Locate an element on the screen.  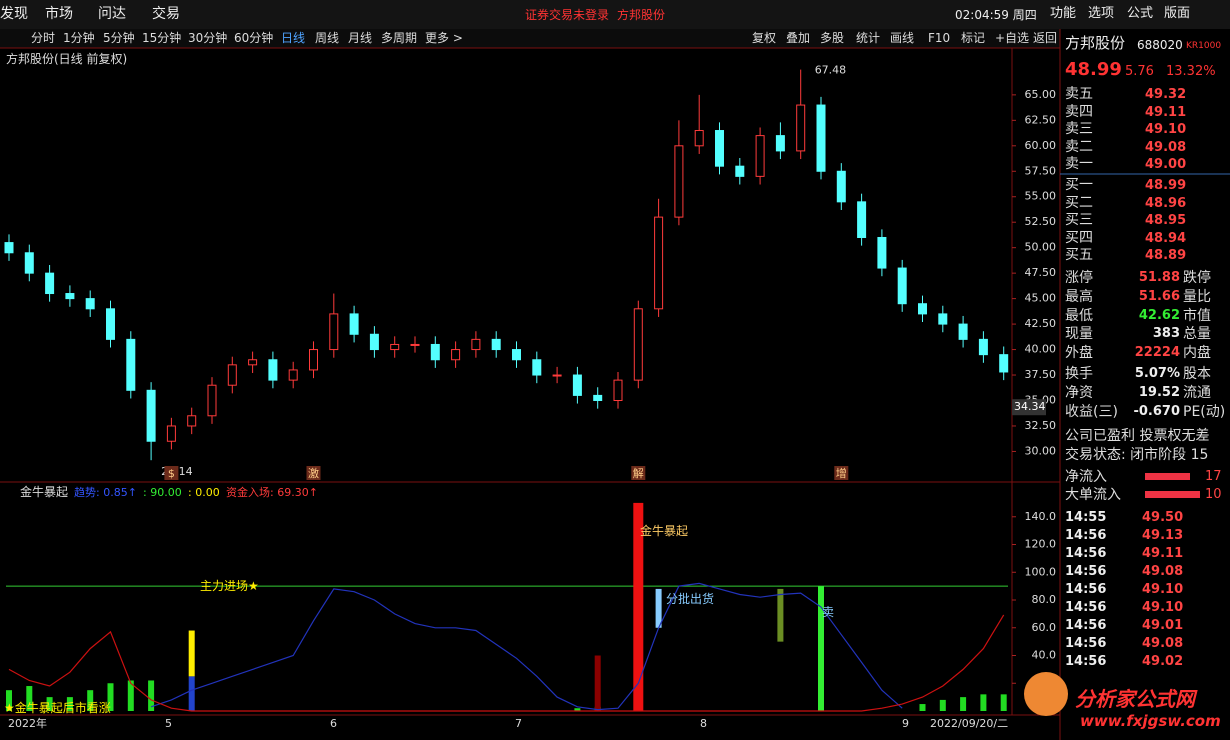
bid-label: 买四 is located at coordinates (1079, 237).